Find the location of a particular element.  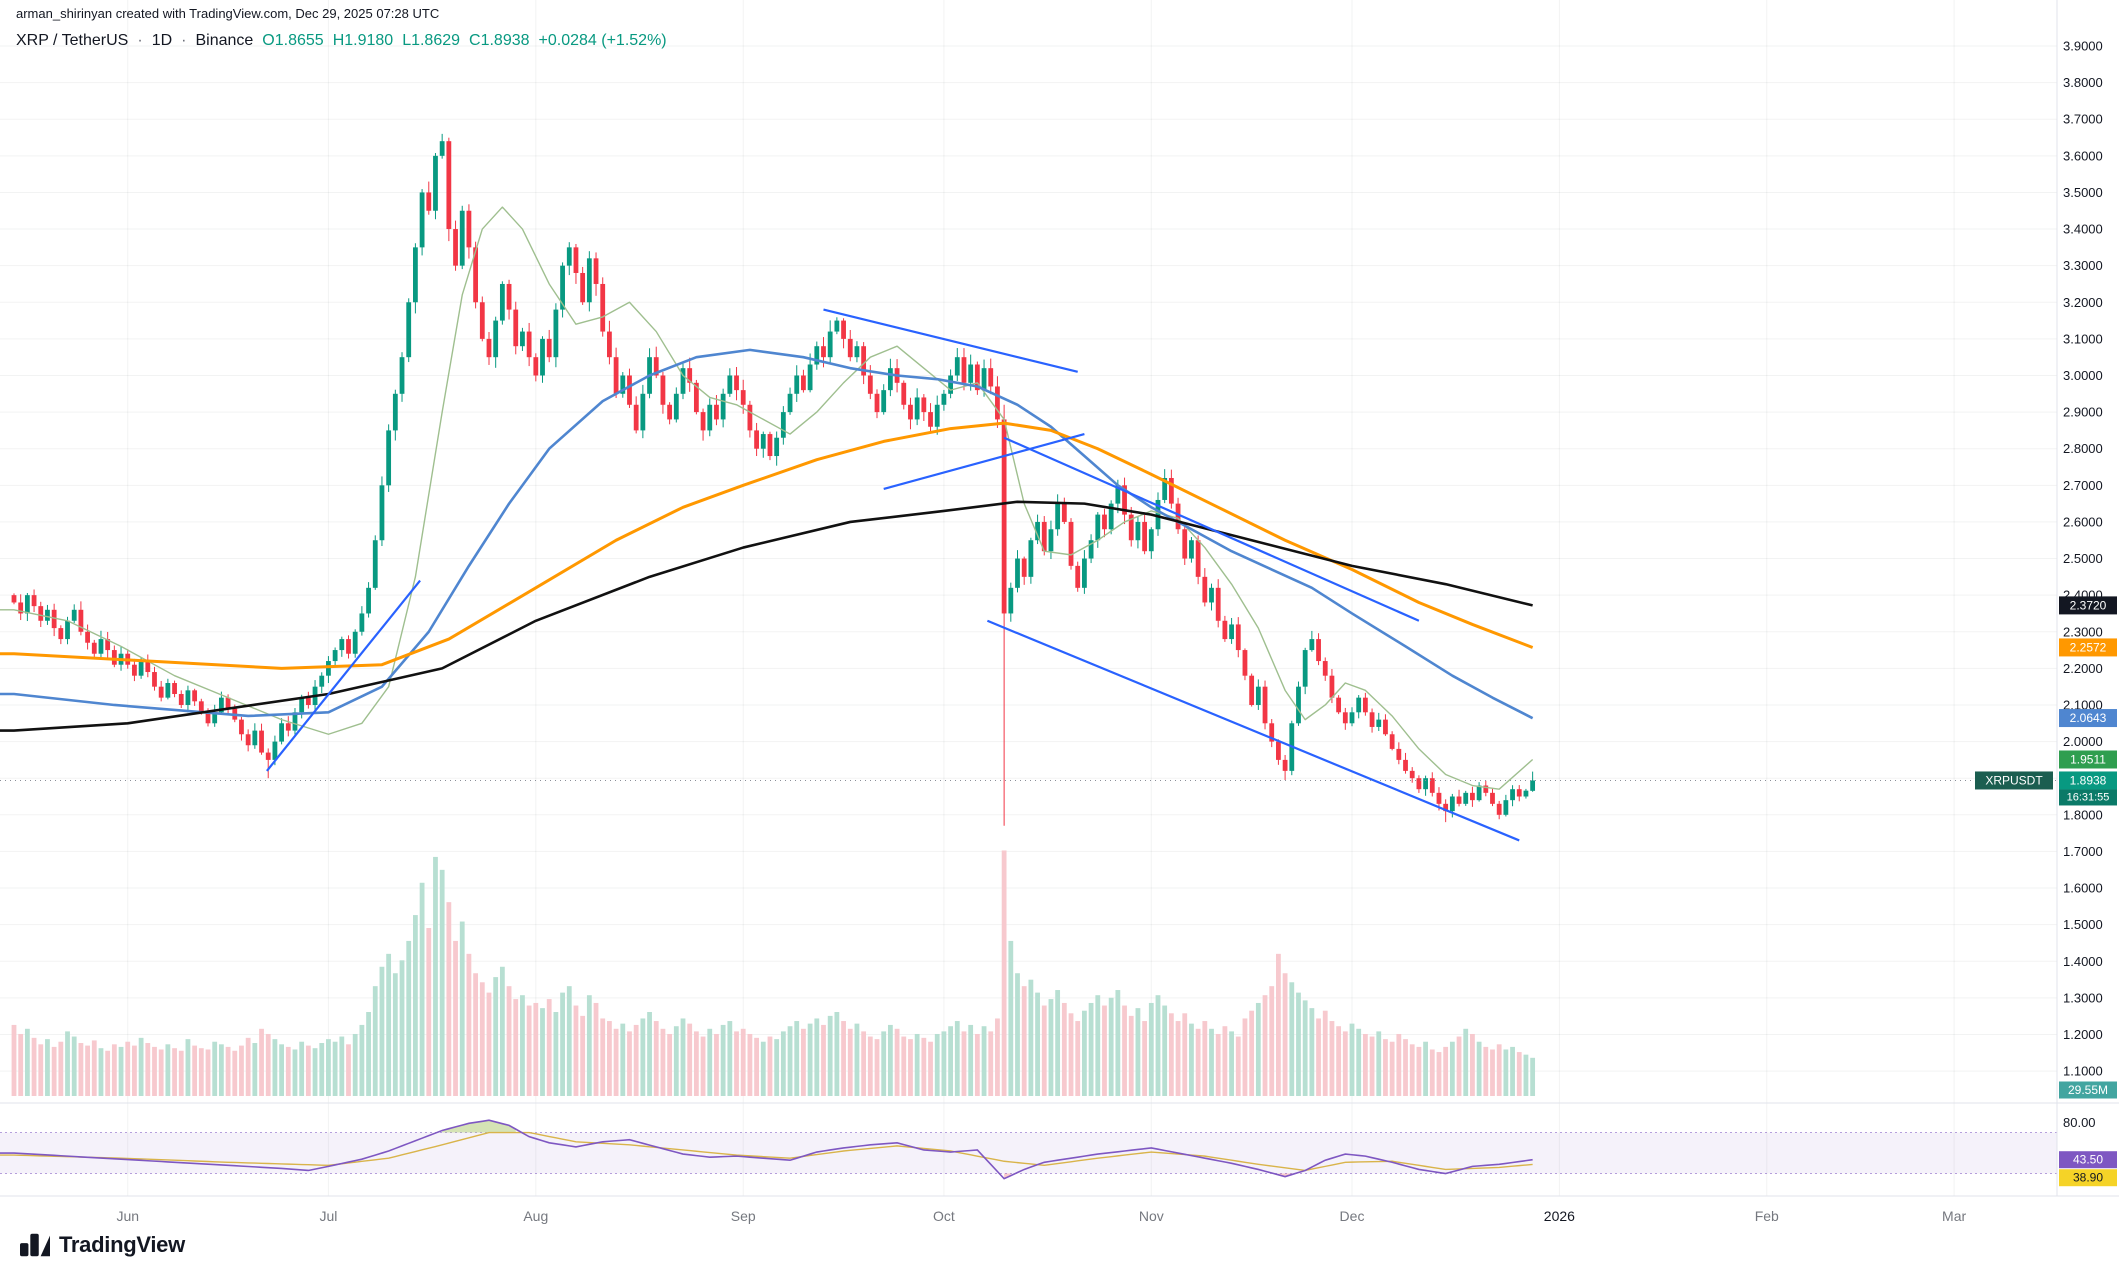

svg-text: 2.2572 is located at coordinates (2088, 647).